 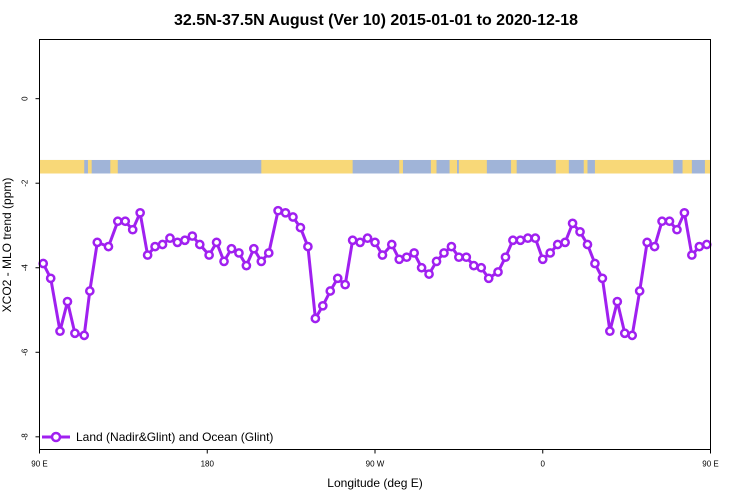 I want to click on y-tick-label: -8, so click(x=25, y=437).